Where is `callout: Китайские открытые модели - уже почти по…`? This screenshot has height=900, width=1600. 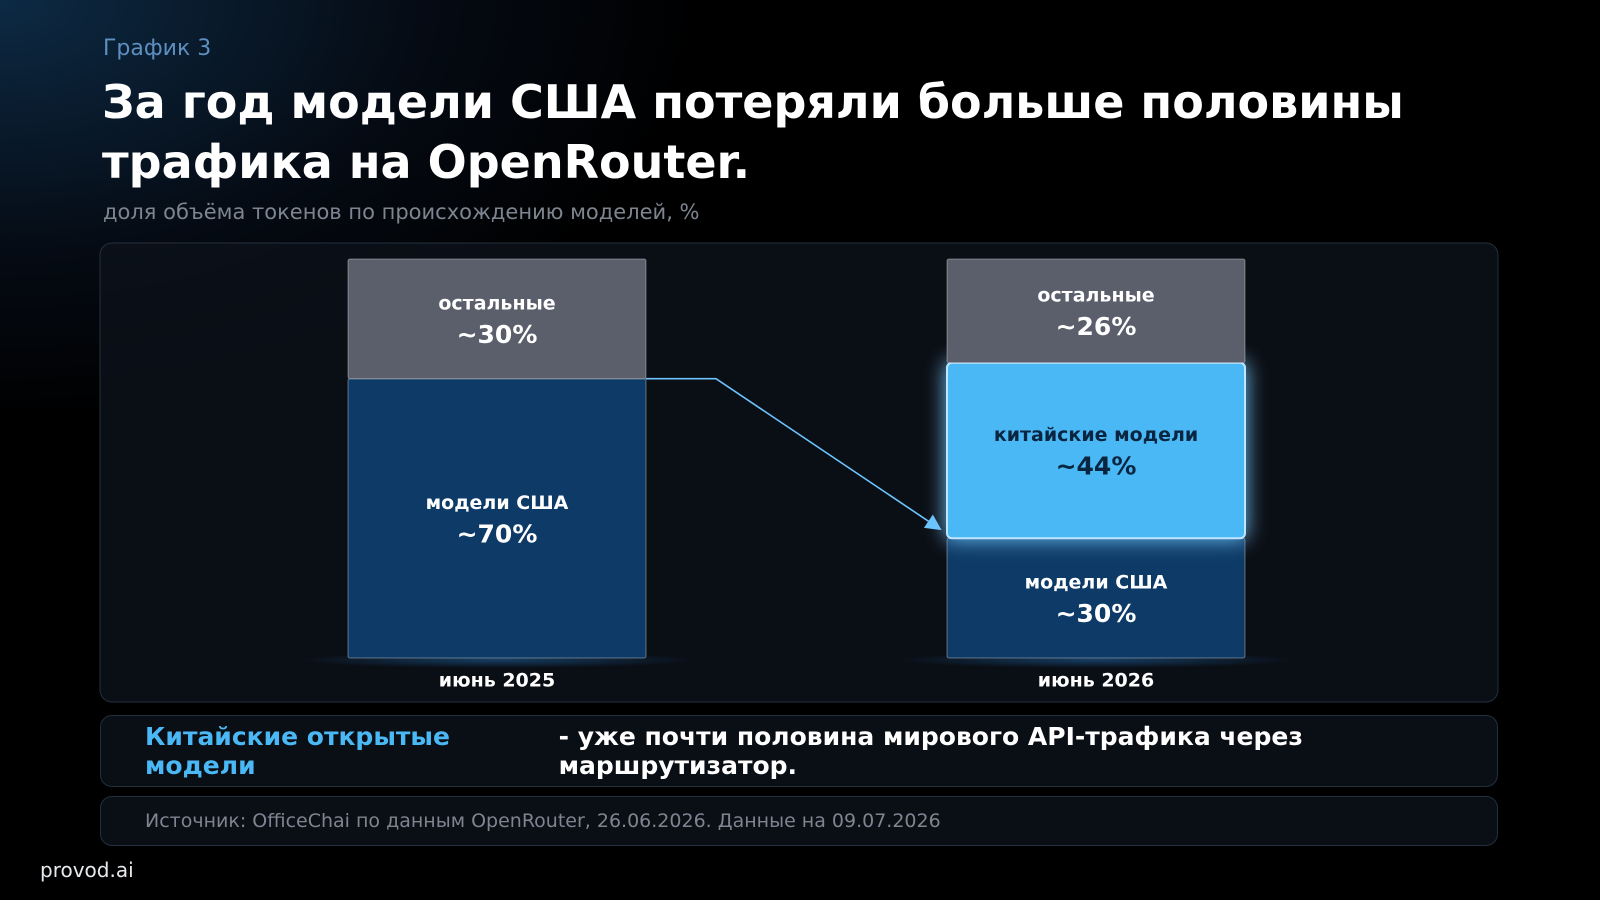
callout: Китайские открытые модели - уже почти по… is located at coordinates (799, 751).